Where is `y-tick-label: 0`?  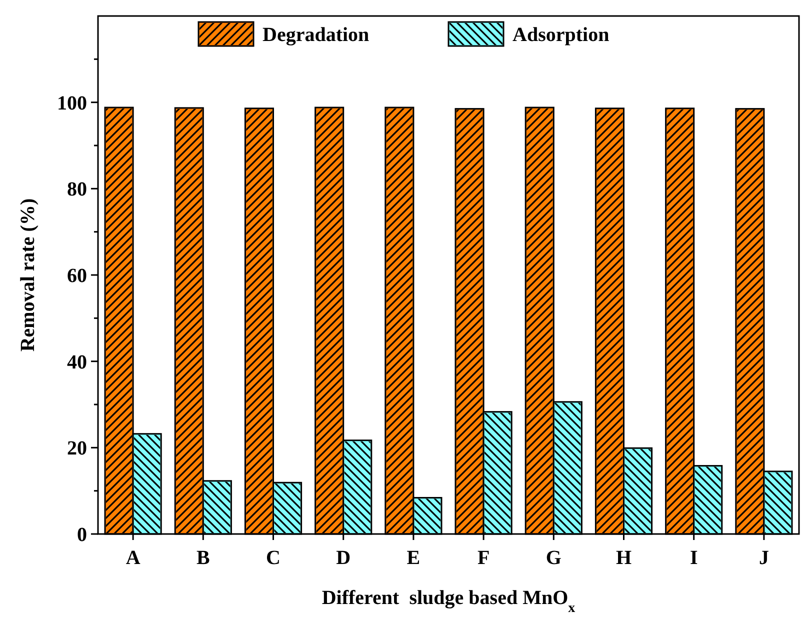 y-tick-label: 0 is located at coordinates (82, 535).